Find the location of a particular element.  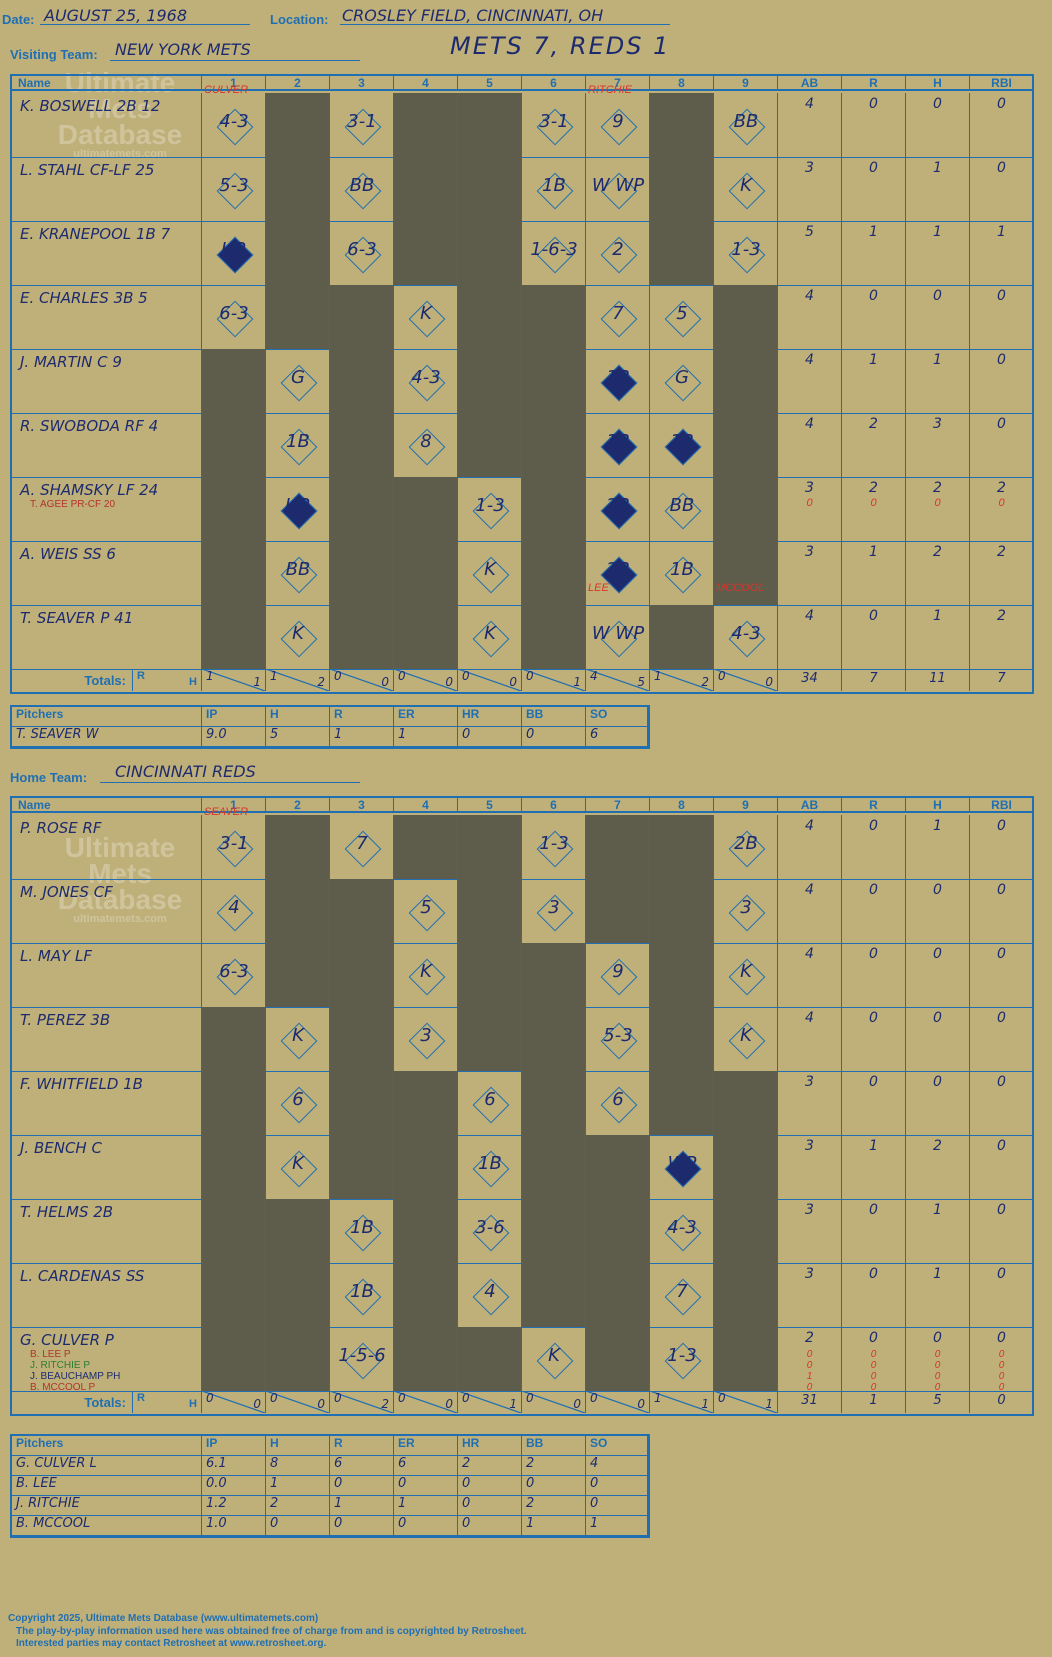

stat-ab: 3 is located at coordinates (809, 488).